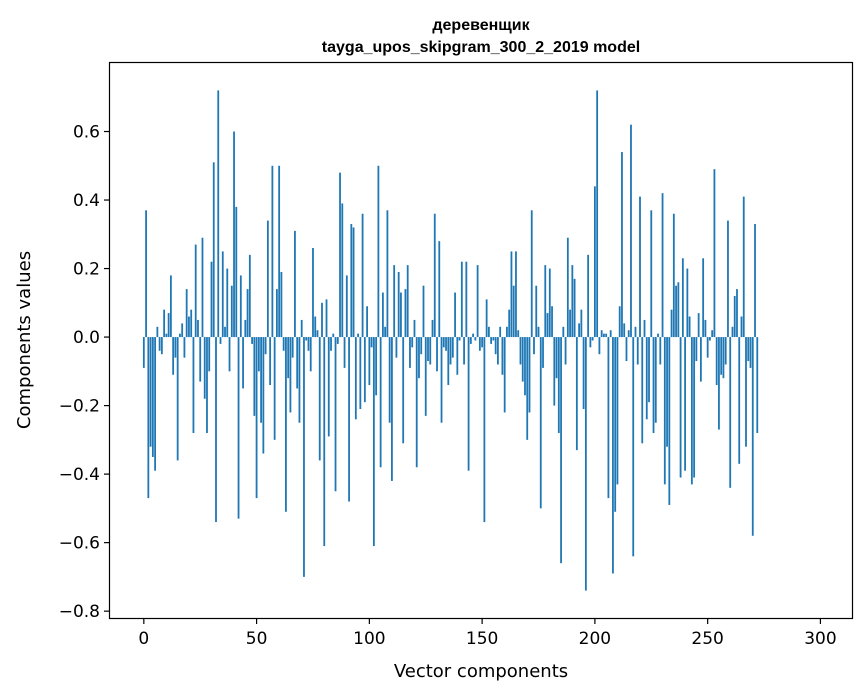 The width and height of the screenshot is (867, 696). Describe the element at coordinates (143, 639) in the screenshot. I see `x-tick-label: 0` at that location.